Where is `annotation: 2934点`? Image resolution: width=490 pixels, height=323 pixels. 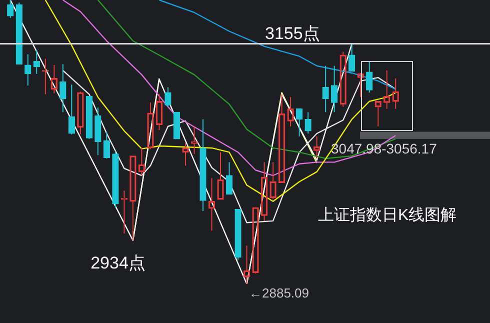
annotation: 2934点 is located at coordinates (118, 263).